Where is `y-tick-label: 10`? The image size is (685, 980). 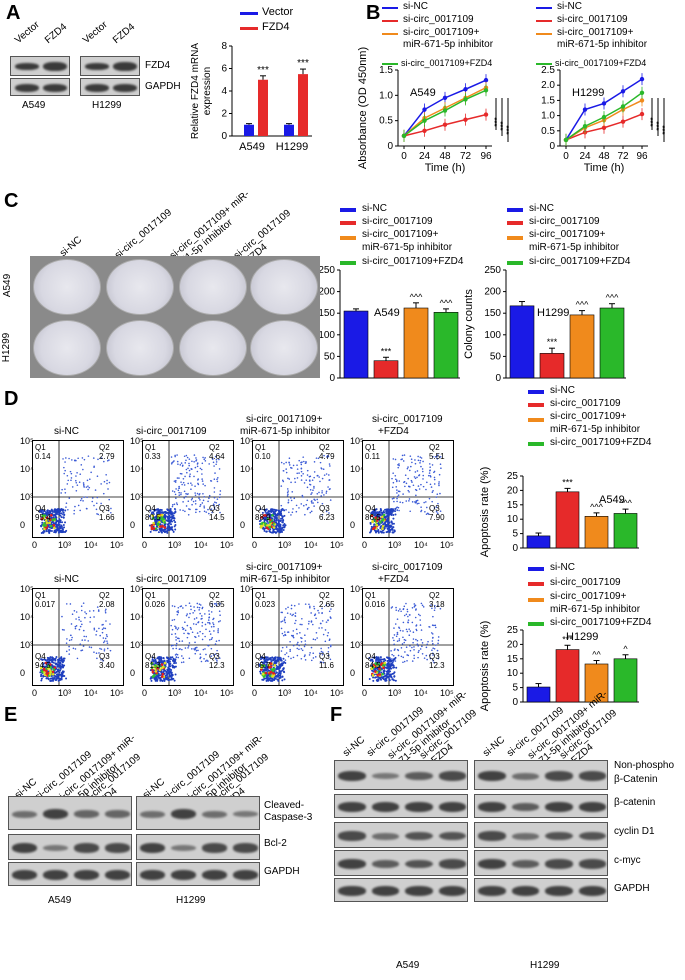
y-tick-label: 10 is located at coordinates (513, 519).